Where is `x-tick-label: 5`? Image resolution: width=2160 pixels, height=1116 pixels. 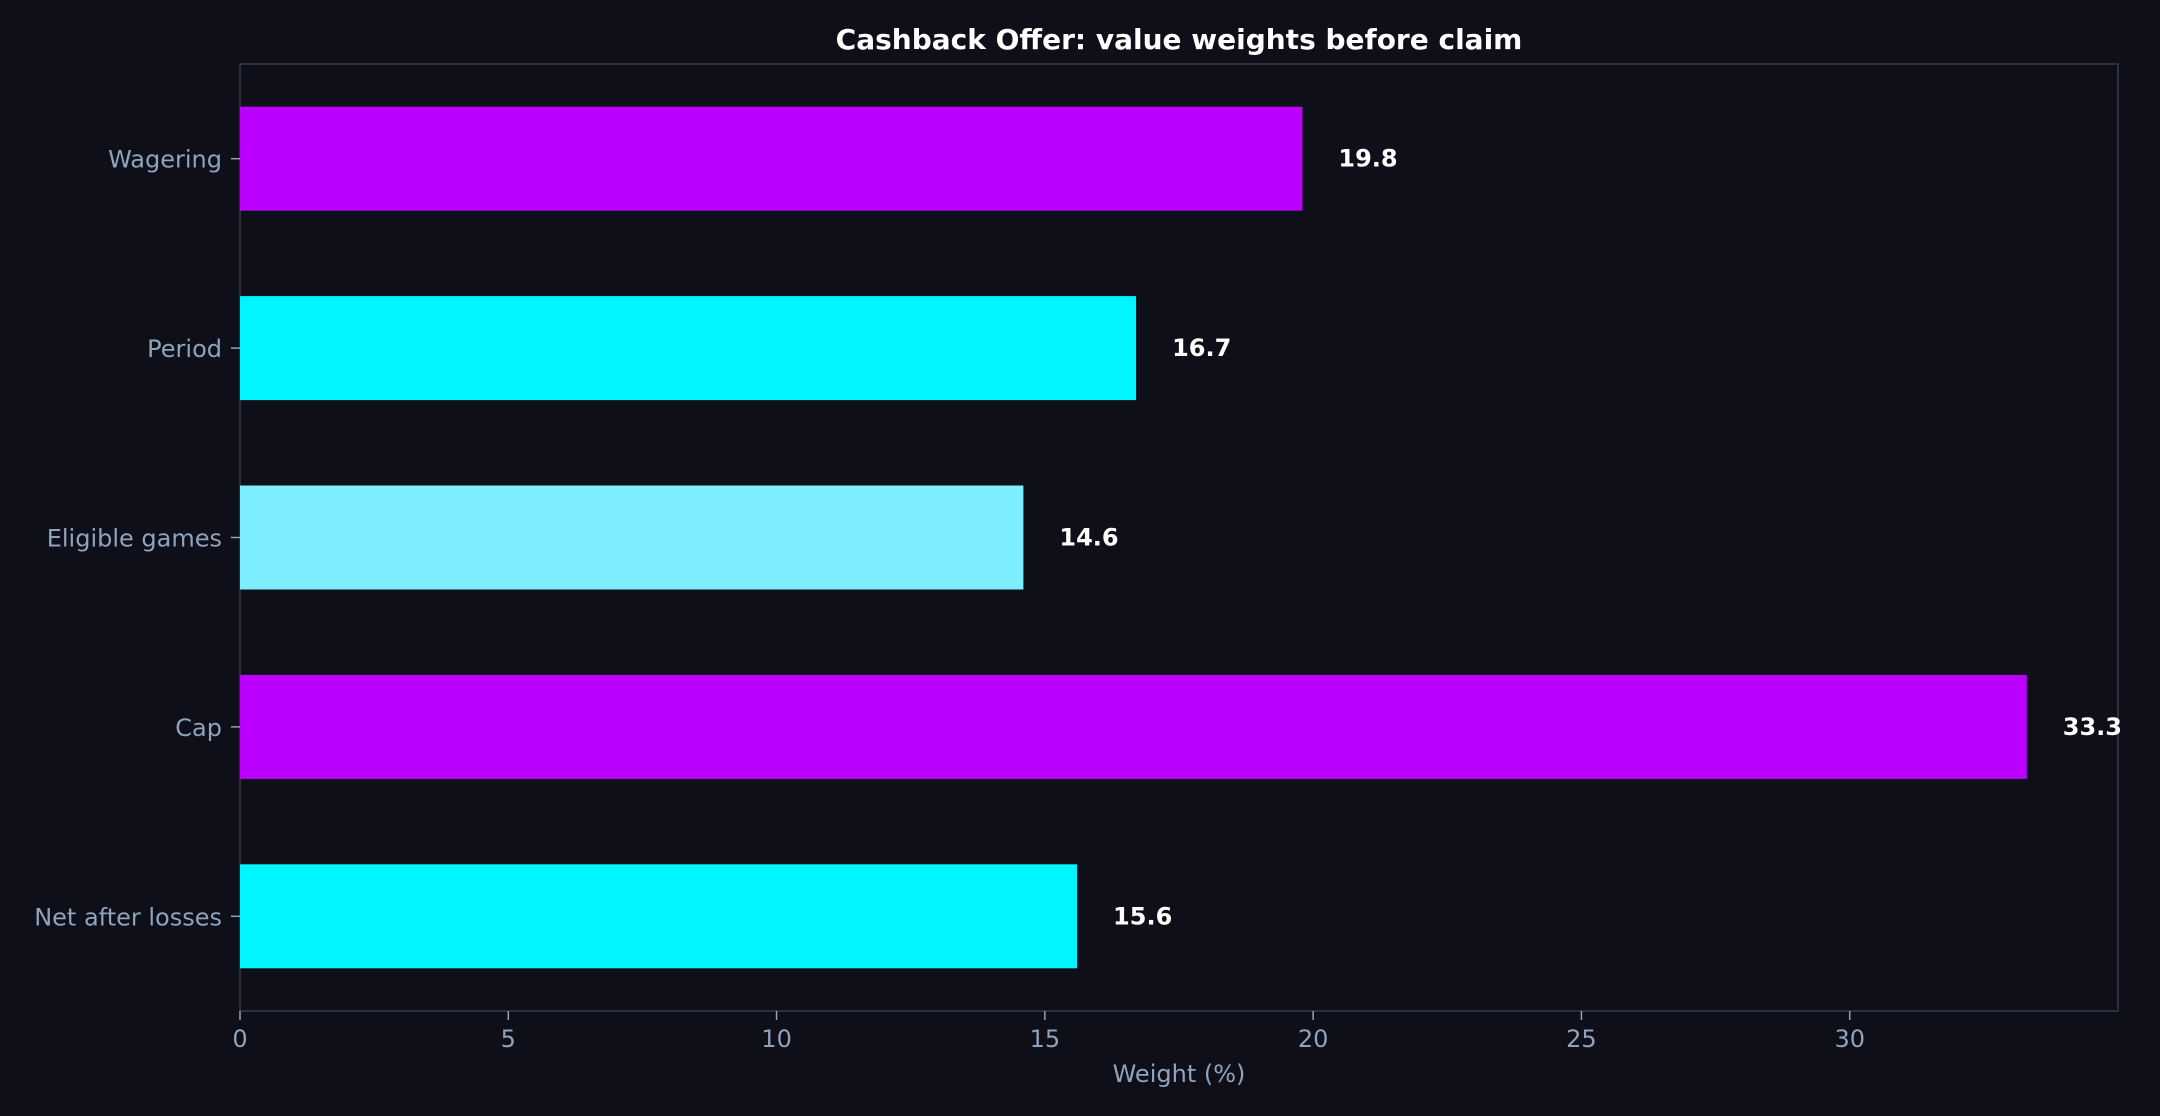 x-tick-label: 5 is located at coordinates (508, 1039).